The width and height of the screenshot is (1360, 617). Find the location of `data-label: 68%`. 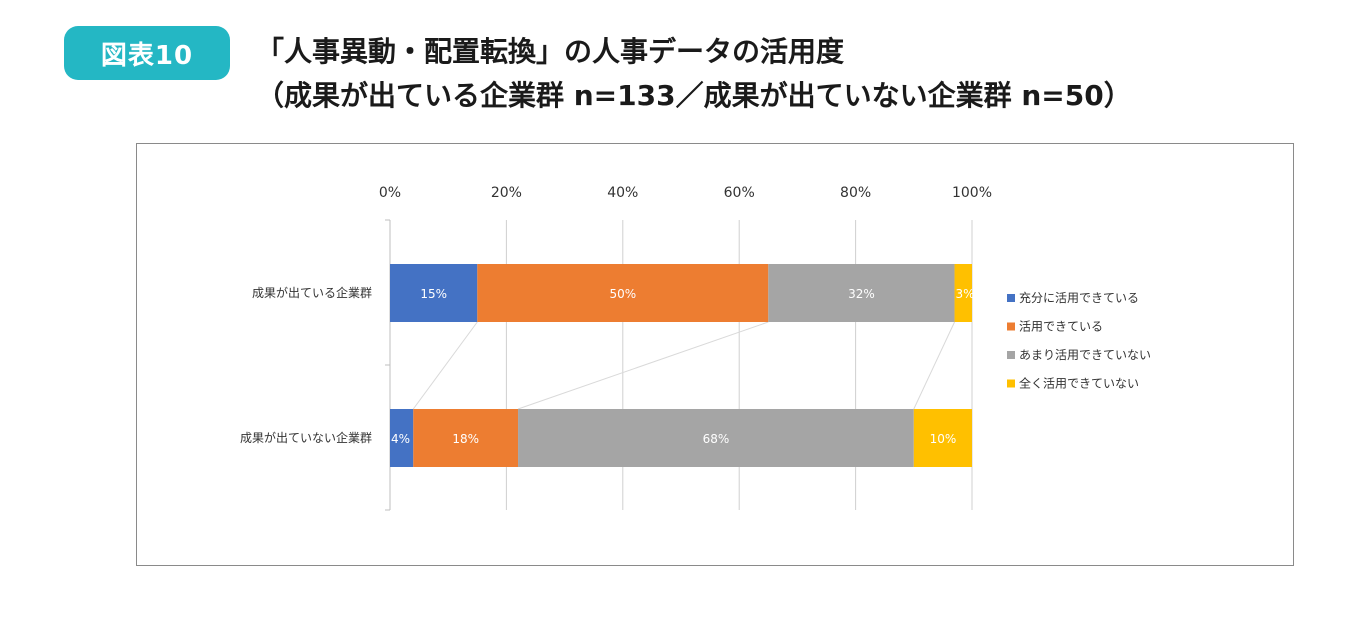

data-label: 68% is located at coordinates (716, 439).